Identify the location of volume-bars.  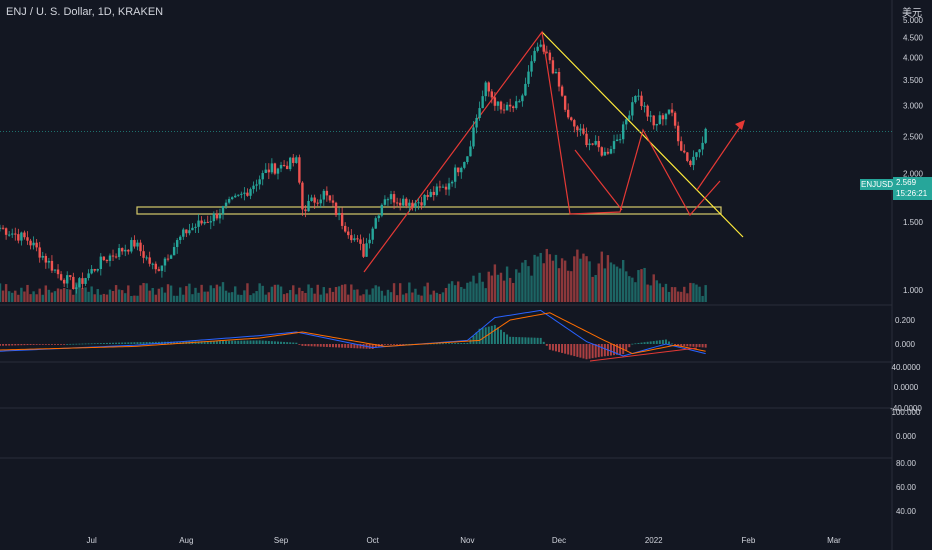
(353, 275).